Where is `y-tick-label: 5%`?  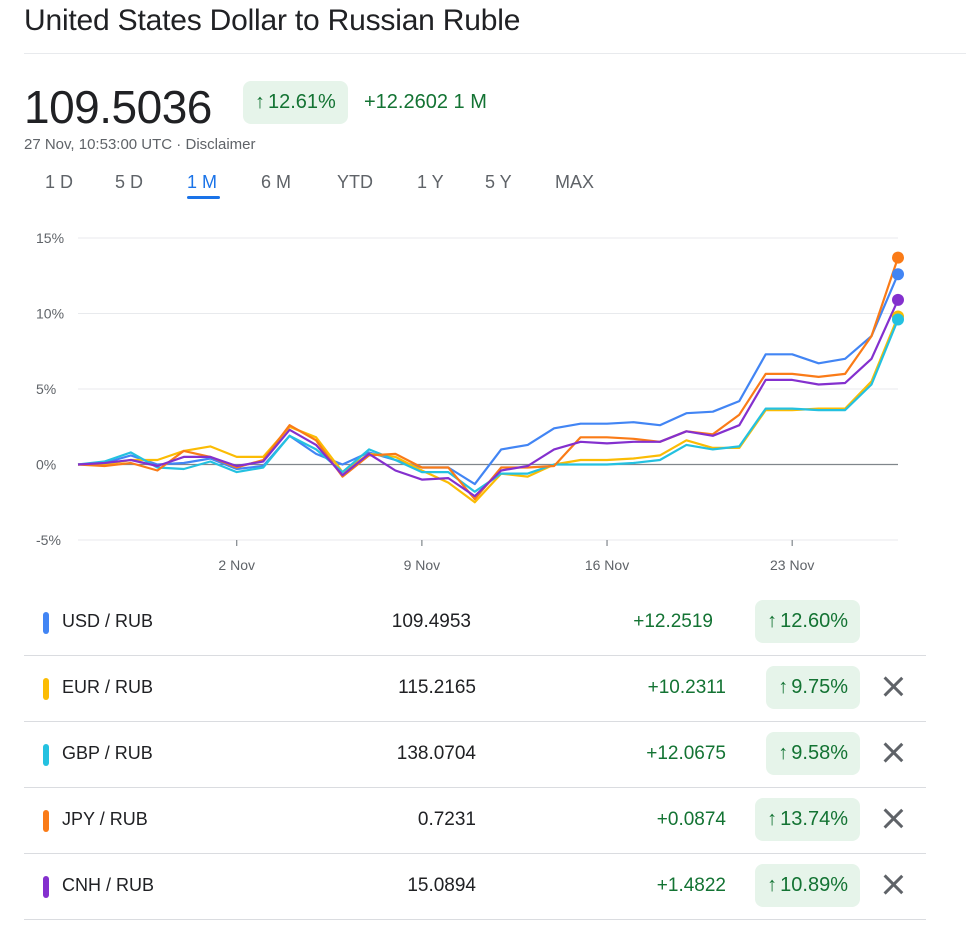 y-tick-label: 5% is located at coordinates (46, 389).